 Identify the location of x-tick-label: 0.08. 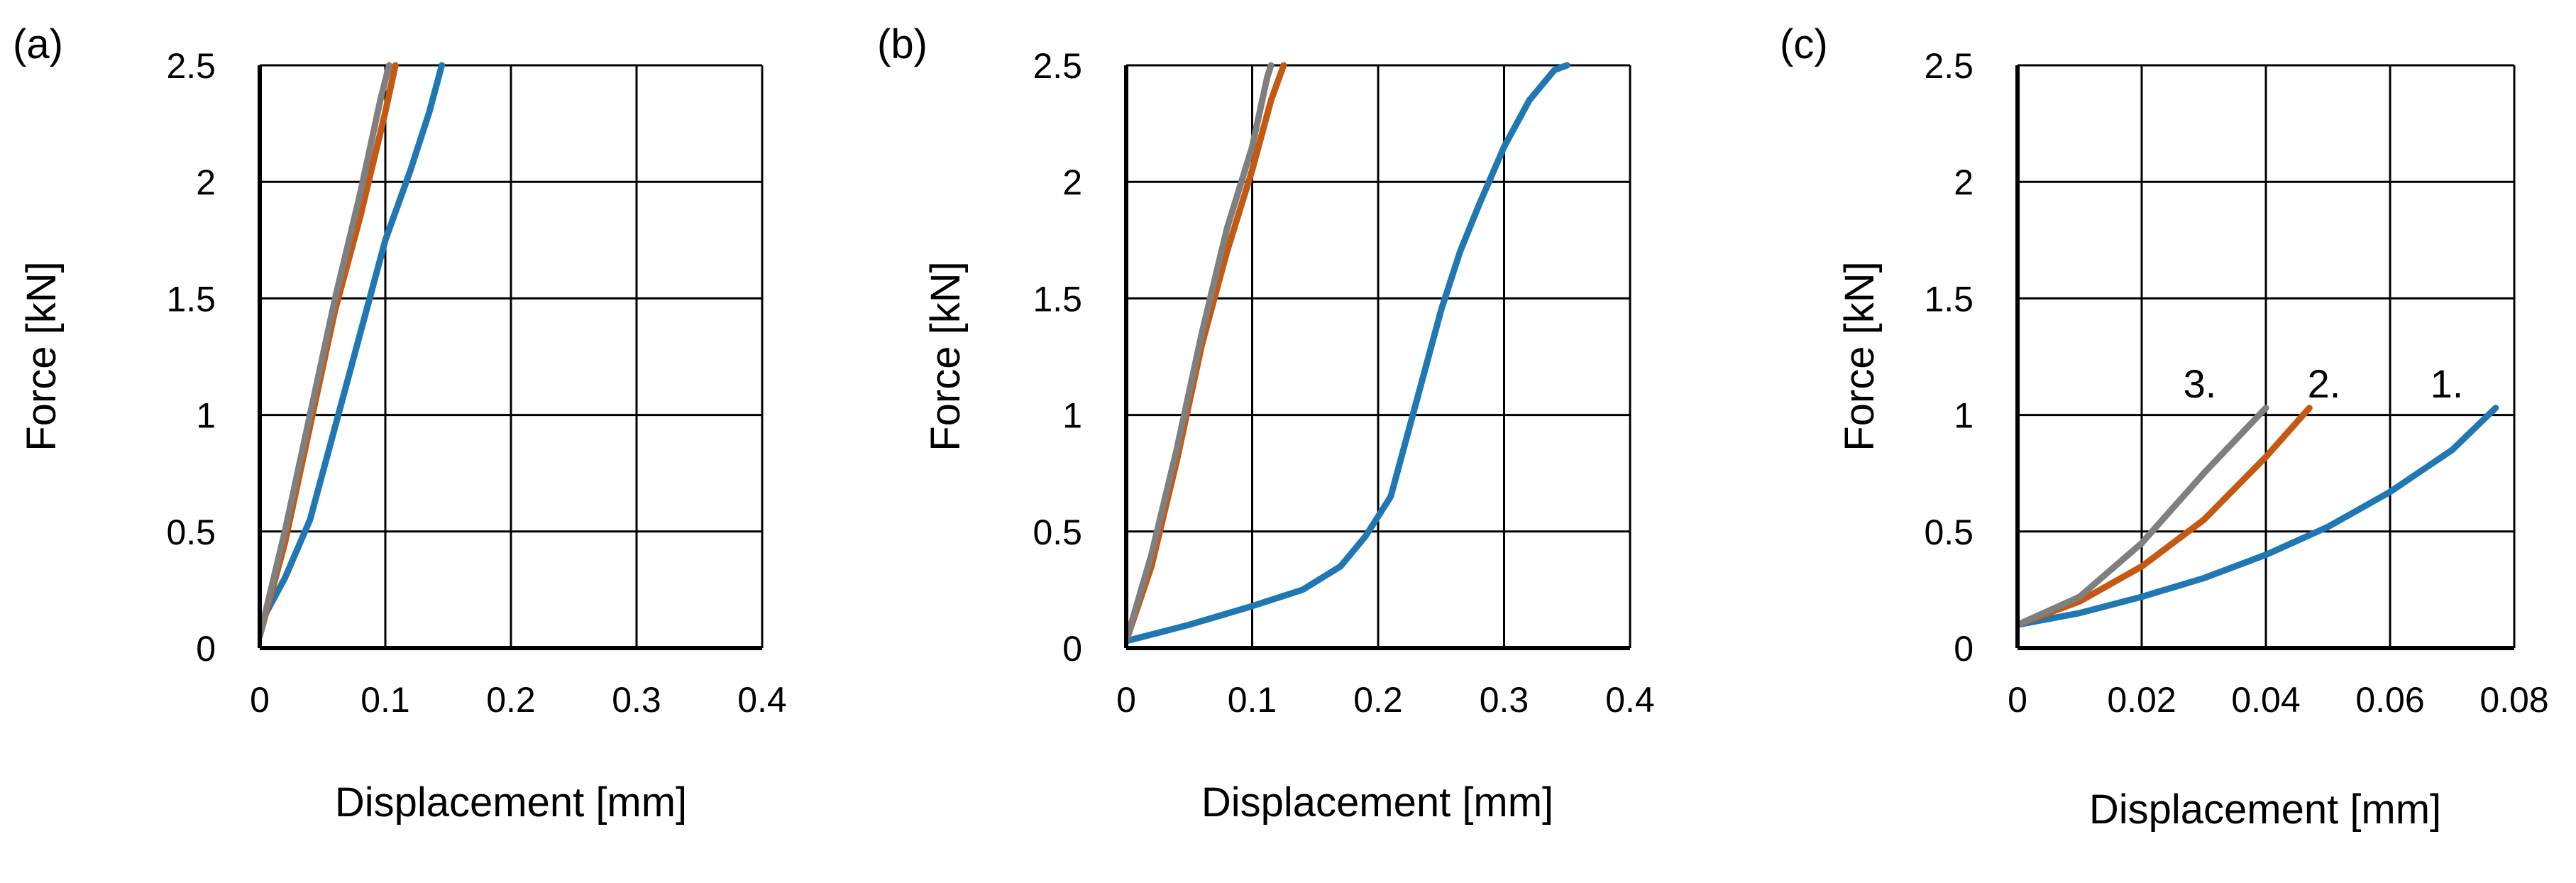
(2513, 700).